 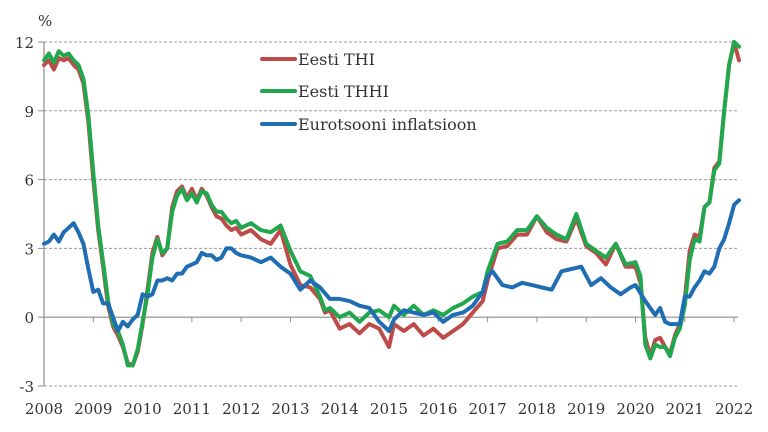 I want to click on x-tick-label: 2012, so click(x=241, y=409).